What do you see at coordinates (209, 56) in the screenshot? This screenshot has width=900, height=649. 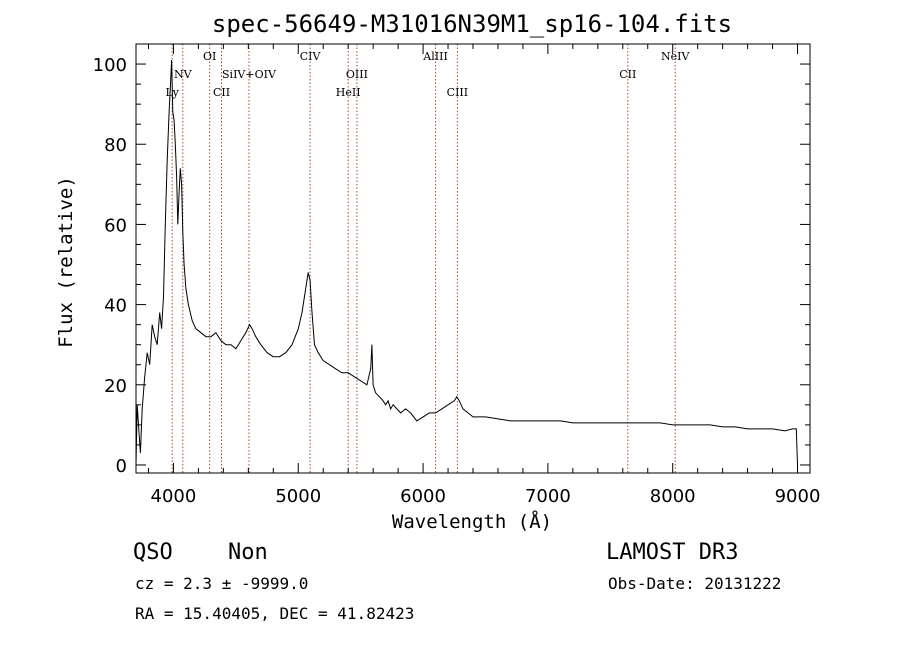 I see `emission-line-label: OI` at bounding box center [209, 56].